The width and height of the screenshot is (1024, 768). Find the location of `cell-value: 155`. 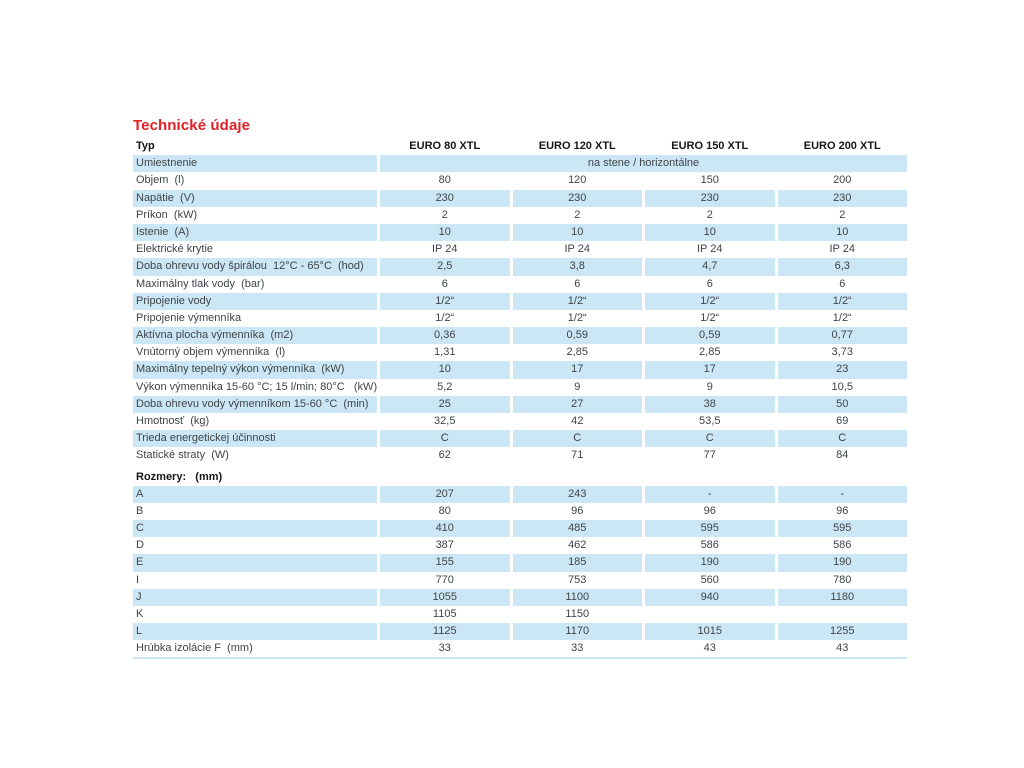

cell-value: 155 is located at coordinates (443, 563).